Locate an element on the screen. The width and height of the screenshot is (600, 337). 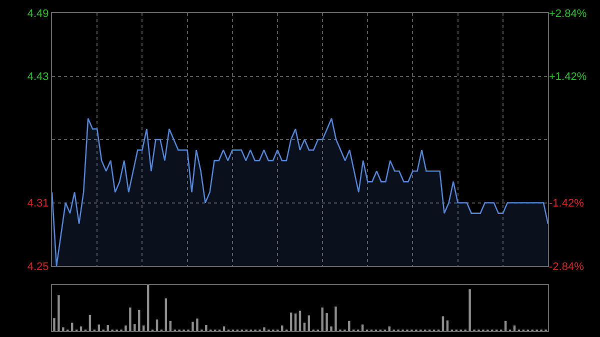
y2-tick-label: +2.84% is located at coordinates (568, 14).